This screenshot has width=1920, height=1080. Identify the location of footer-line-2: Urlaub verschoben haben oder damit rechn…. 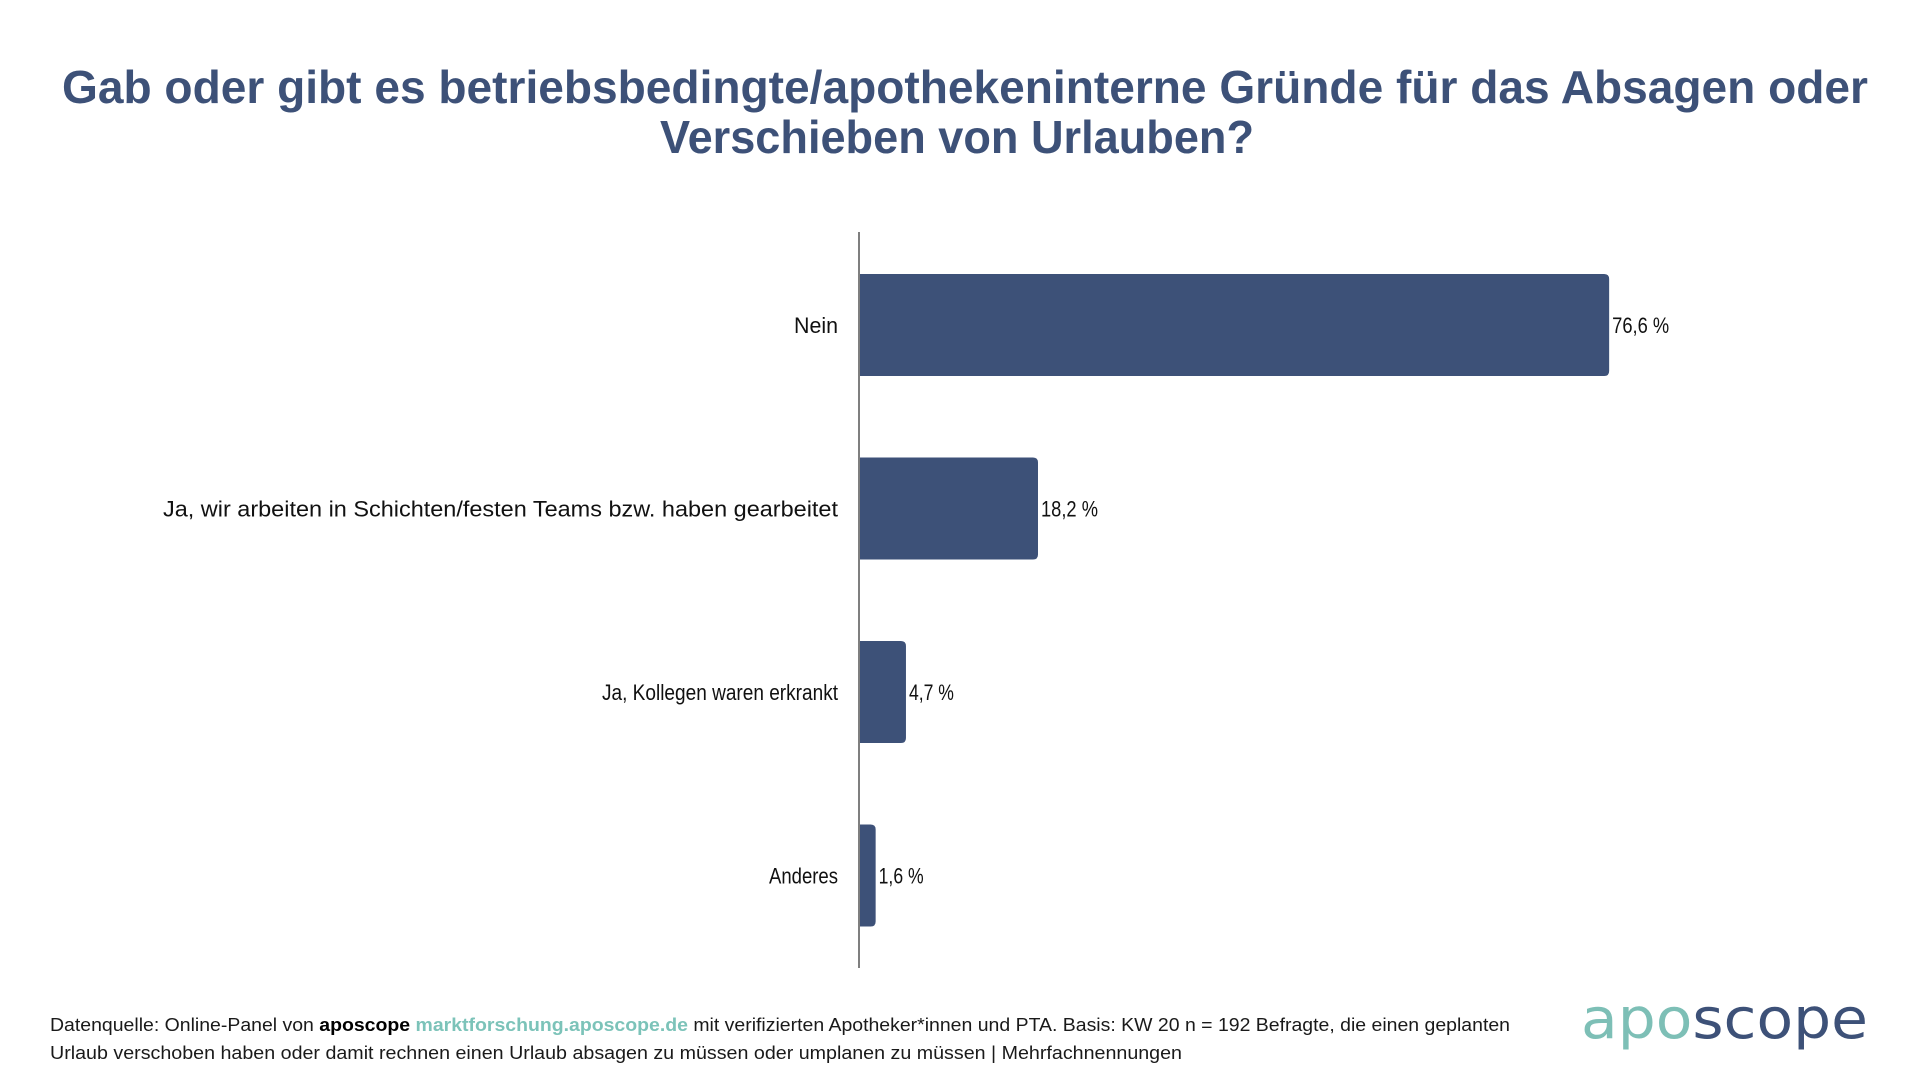
(616, 1053).